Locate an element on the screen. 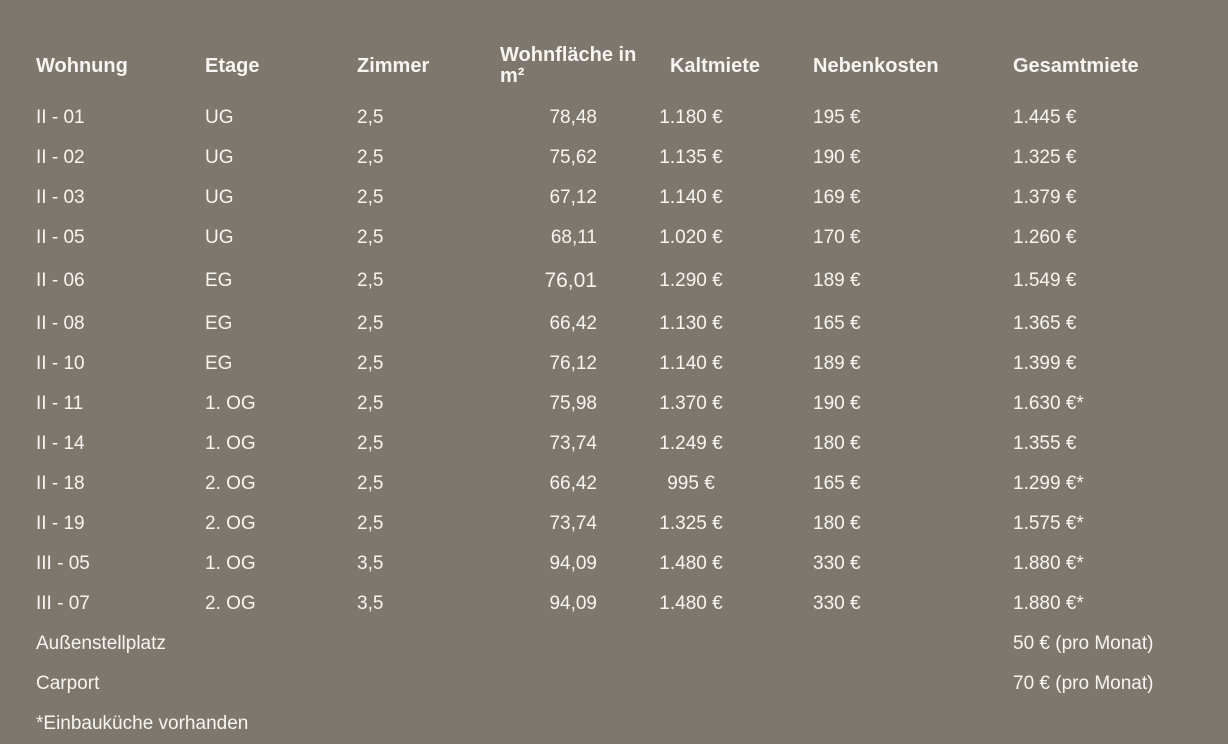 This screenshot has width=1228, height=744. cell-kaltmiete: 995 € is located at coordinates (691, 483).